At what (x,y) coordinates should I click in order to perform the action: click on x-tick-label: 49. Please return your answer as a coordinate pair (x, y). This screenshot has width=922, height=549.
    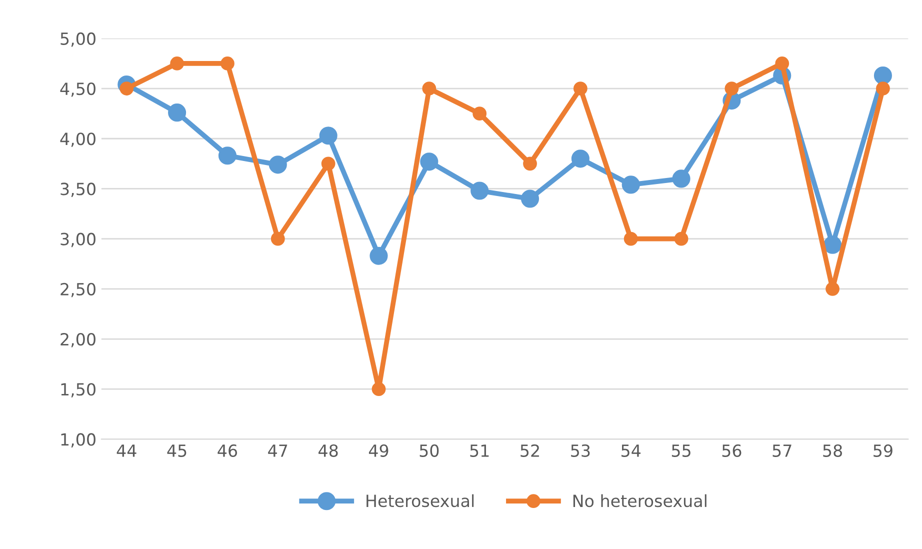
    Looking at the image, I should click on (378, 450).